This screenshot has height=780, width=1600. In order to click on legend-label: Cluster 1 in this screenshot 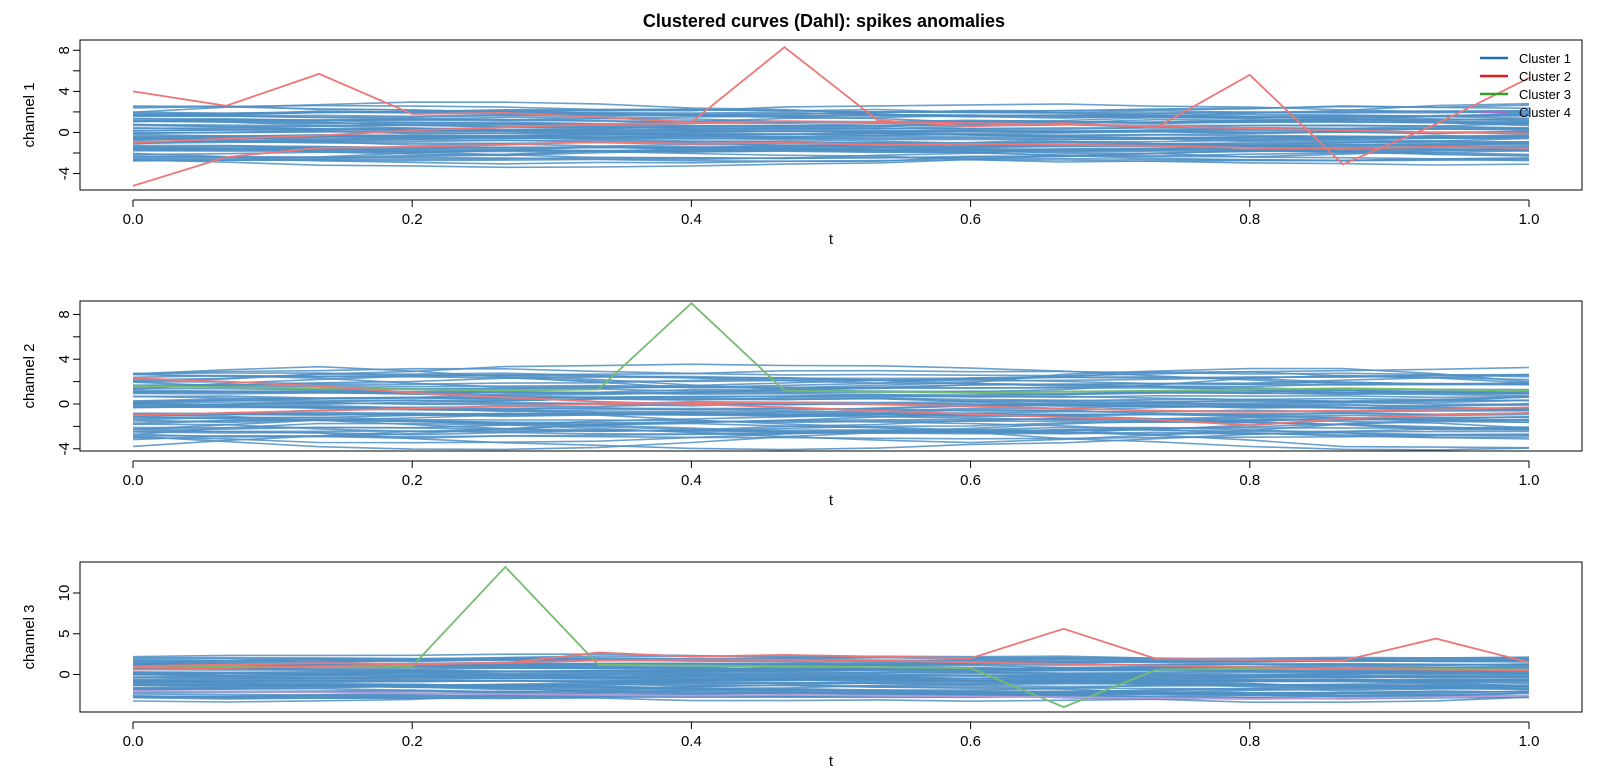, I will do `click(1545, 58)`.